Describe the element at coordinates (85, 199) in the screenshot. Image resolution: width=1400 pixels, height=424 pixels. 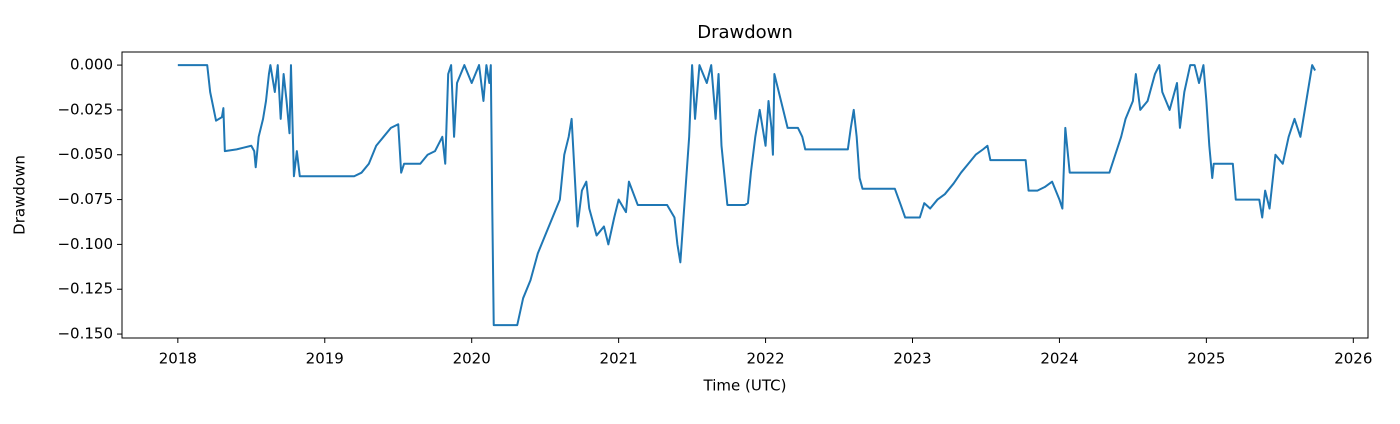
I see `y-tick-label: −0.075` at that location.